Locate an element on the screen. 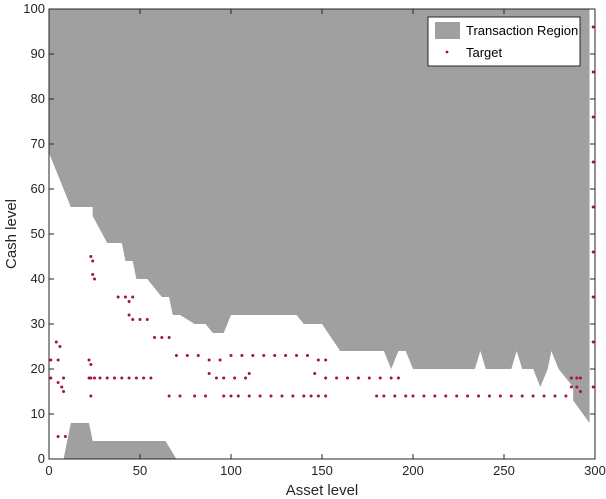  x-tick-label: 0 is located at coordinates (48, 470).